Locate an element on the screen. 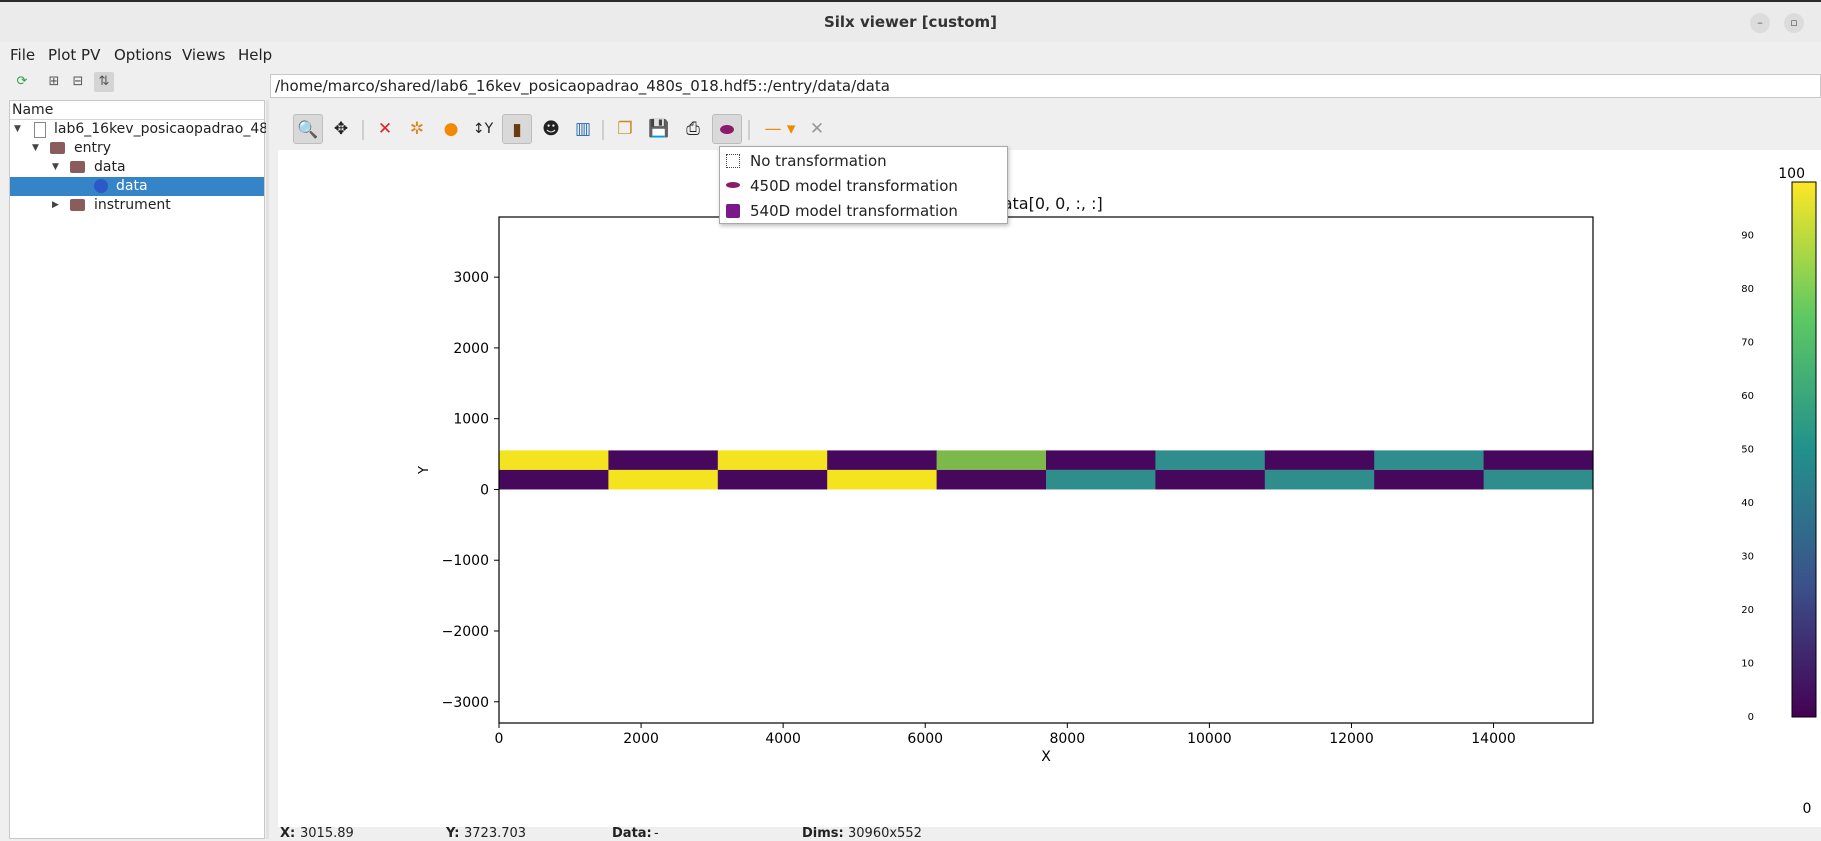 This screenshot has height=841, width=1821. zoom-icon: 🔍 is located at coordinates (308, 129).